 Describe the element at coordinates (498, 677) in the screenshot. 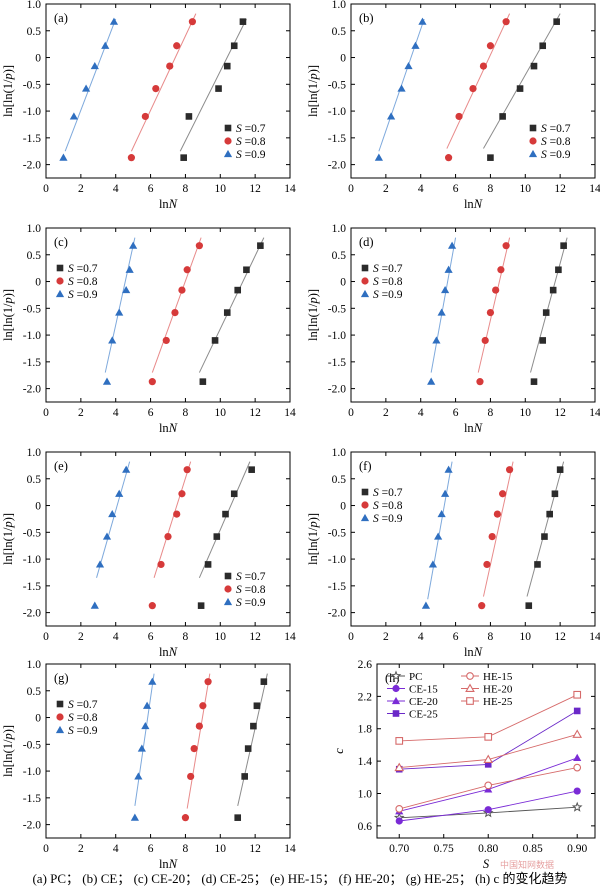

I see `legend-entry: HE-15` at that location.